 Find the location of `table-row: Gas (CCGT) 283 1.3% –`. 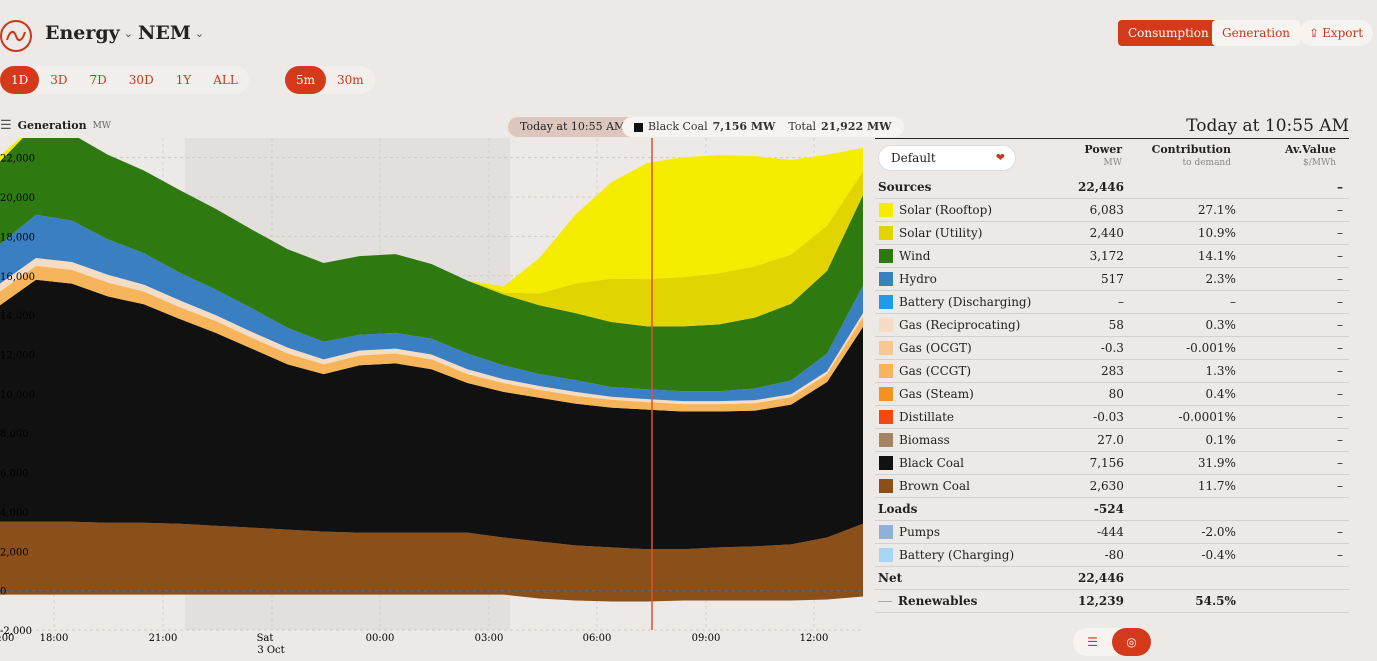

table-row: Gas (CCGT) 283 1.3% – is located at coordinates (1112, 371).